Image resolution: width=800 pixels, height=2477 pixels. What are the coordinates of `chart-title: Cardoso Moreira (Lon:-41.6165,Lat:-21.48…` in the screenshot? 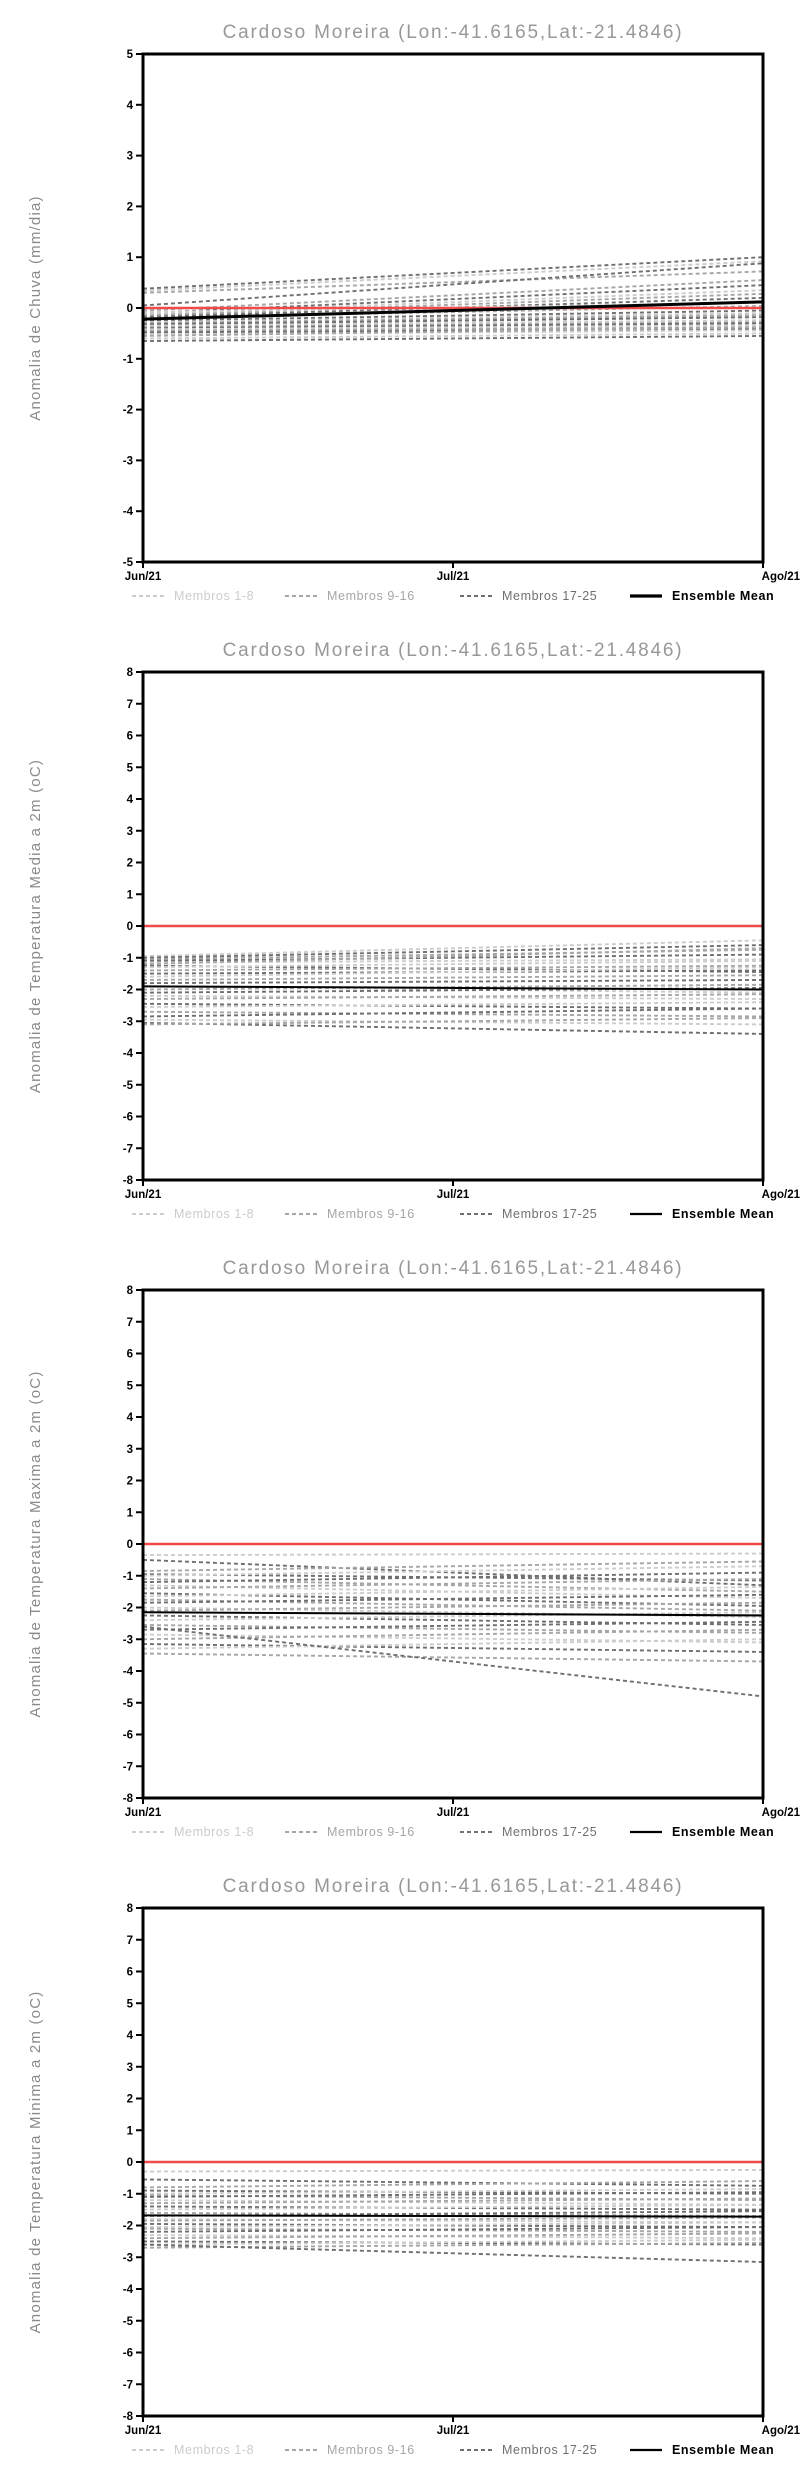 It's located at (453, 32).